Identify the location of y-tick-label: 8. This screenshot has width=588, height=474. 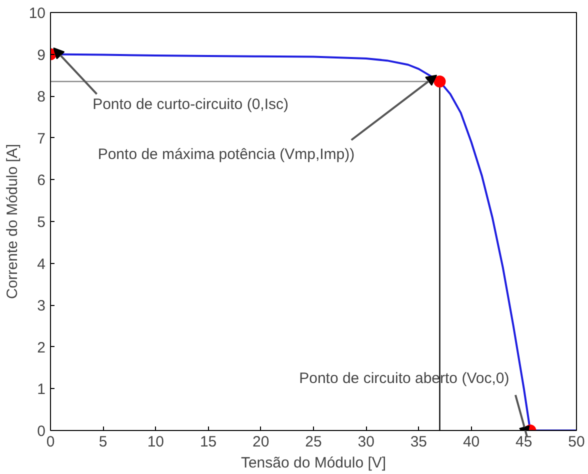
(41, 97).